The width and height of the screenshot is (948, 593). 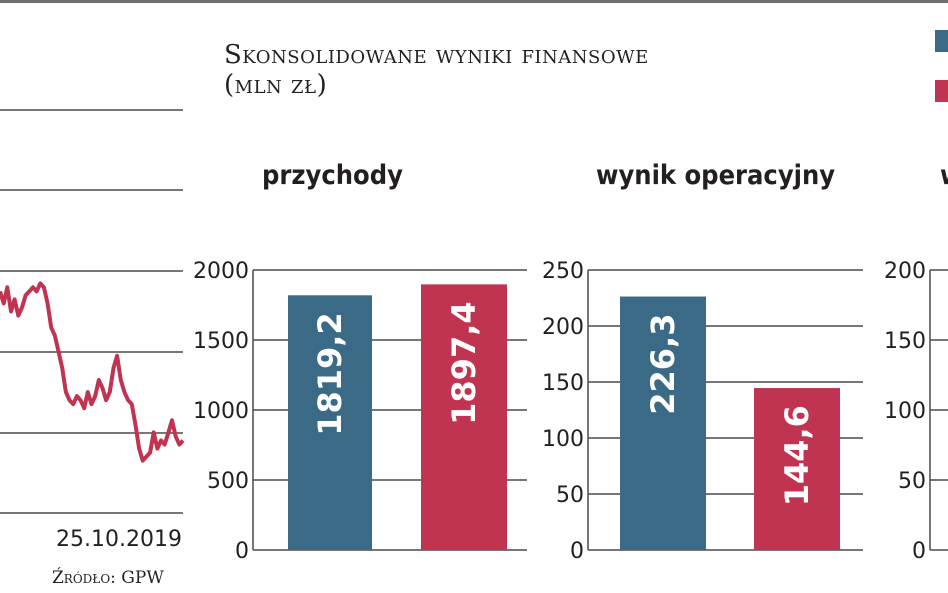 What do you see at coordinates (905, 271) in the screenshot?
I see `third-ytick-4: 200` at bounding box center [905, 271].